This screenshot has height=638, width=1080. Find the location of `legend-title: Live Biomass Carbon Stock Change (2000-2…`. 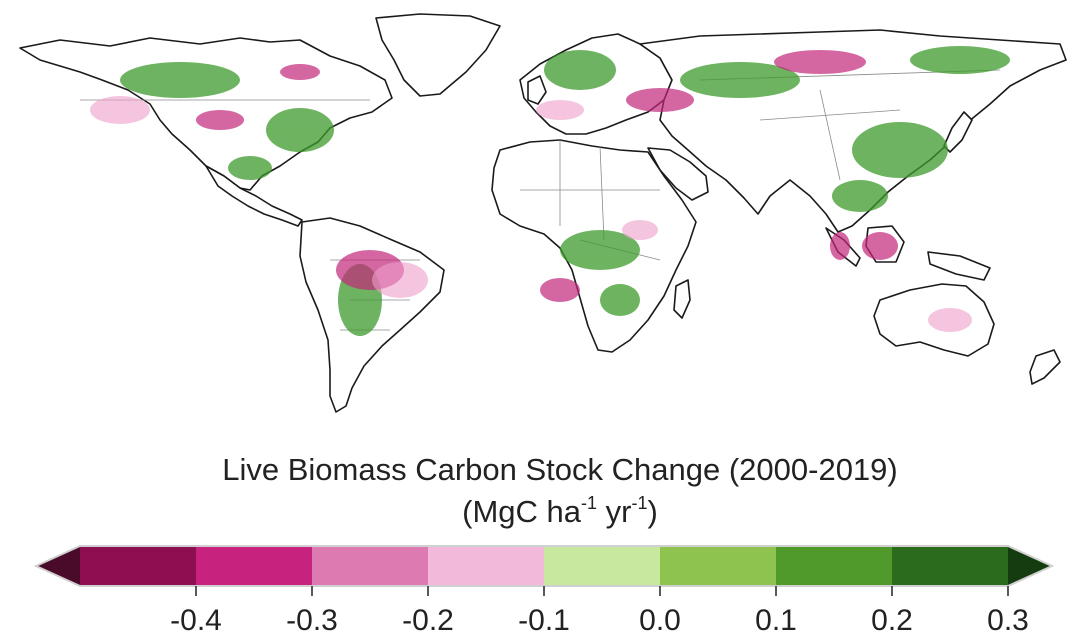

legend-title: Live Biomass Carbon Stock Change (2000-2… is located at coordinates (560, 469).